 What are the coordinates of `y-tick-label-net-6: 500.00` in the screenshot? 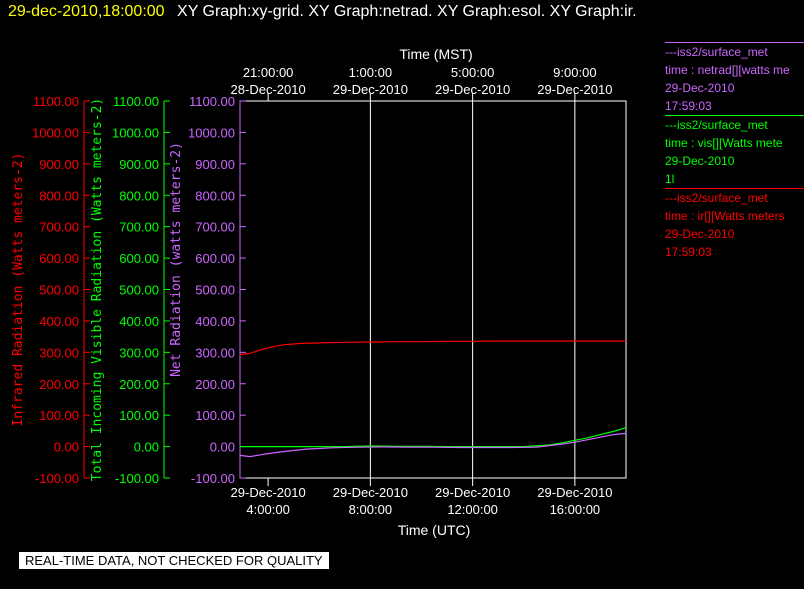 It's located at (215, 290).